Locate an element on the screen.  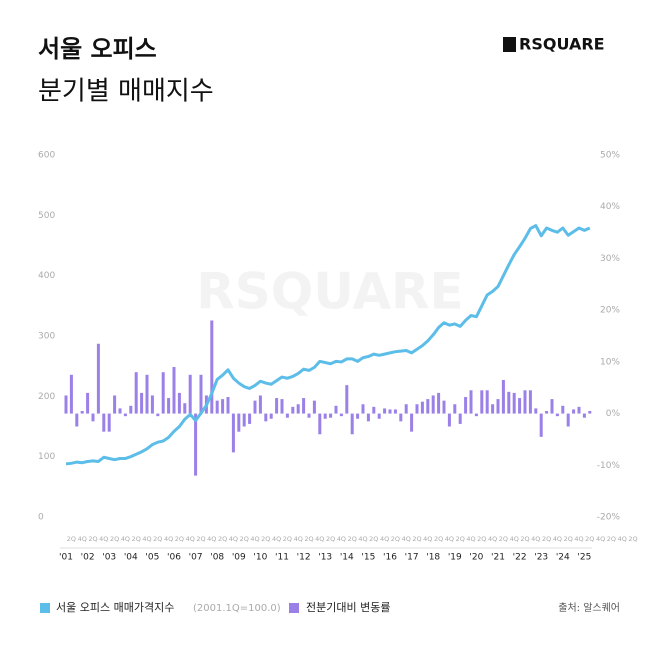
year-label: '10 is located at coordinates (260, 558).